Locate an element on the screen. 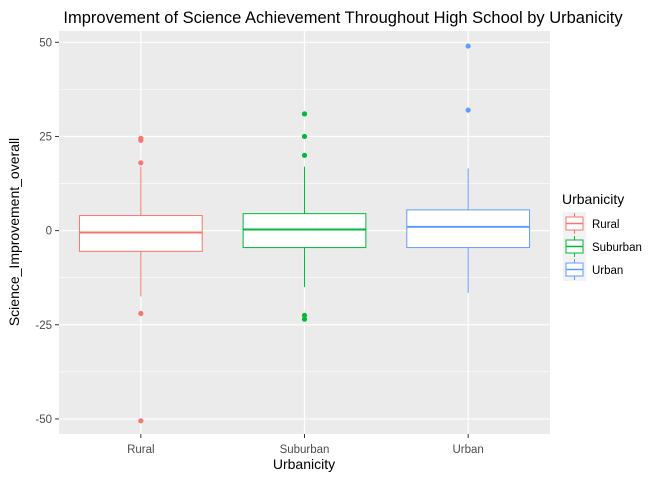 The image size is (672, 480). y-tick-label: 25 is located at coordinates (45, 137).